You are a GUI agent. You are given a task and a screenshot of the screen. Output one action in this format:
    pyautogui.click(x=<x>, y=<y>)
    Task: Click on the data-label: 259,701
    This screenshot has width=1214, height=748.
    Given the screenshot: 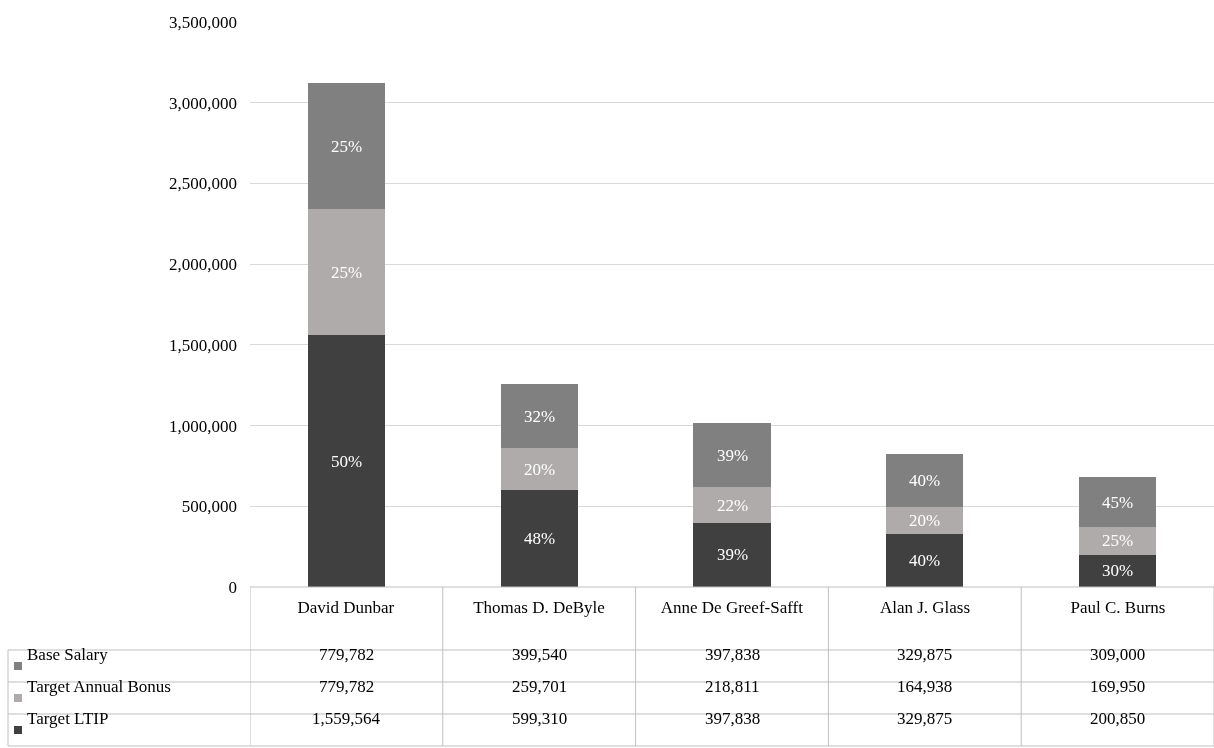 What is the action you would take?
    pyautogui.click(x=540, y=686)
    